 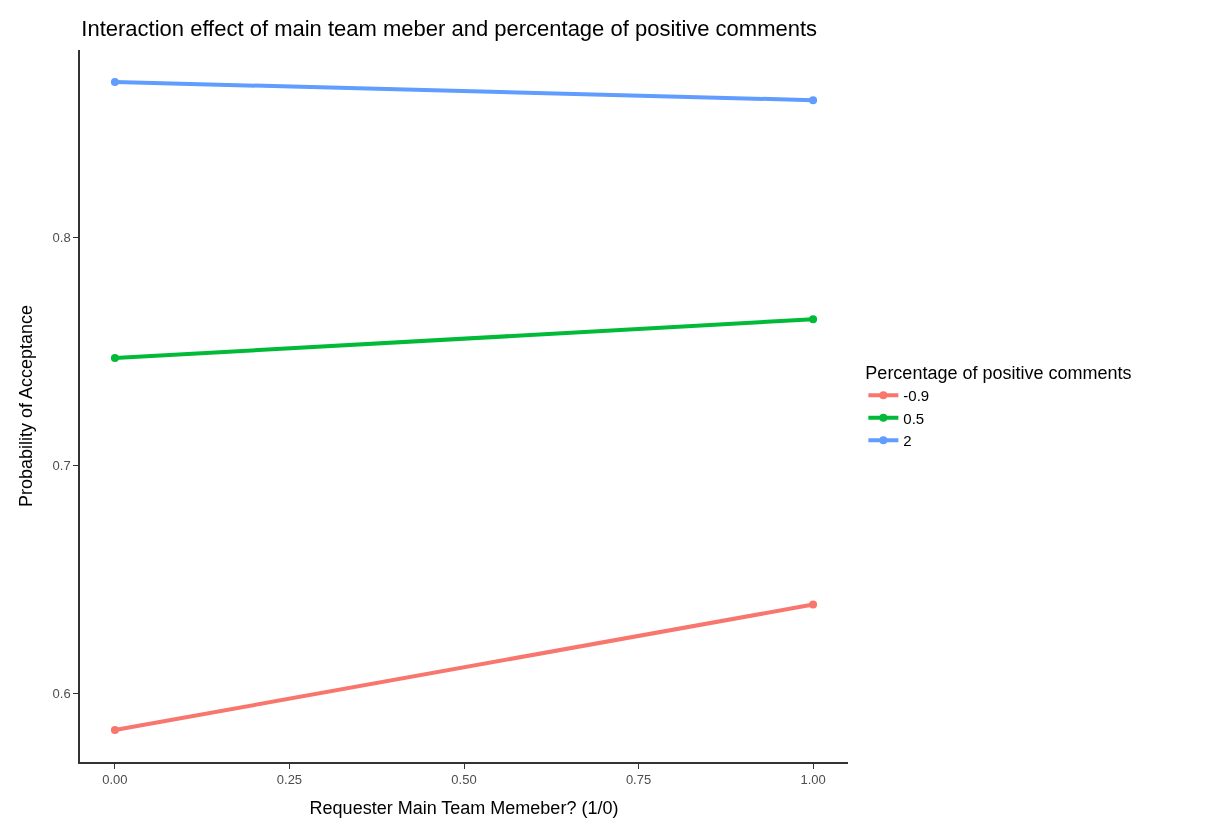 What do you see at coordinates (449, 29) in the screenshot?
I see `chart-title: Interaction effect of main team meber and percentage of positive comments` at bounding box center [449, 29].